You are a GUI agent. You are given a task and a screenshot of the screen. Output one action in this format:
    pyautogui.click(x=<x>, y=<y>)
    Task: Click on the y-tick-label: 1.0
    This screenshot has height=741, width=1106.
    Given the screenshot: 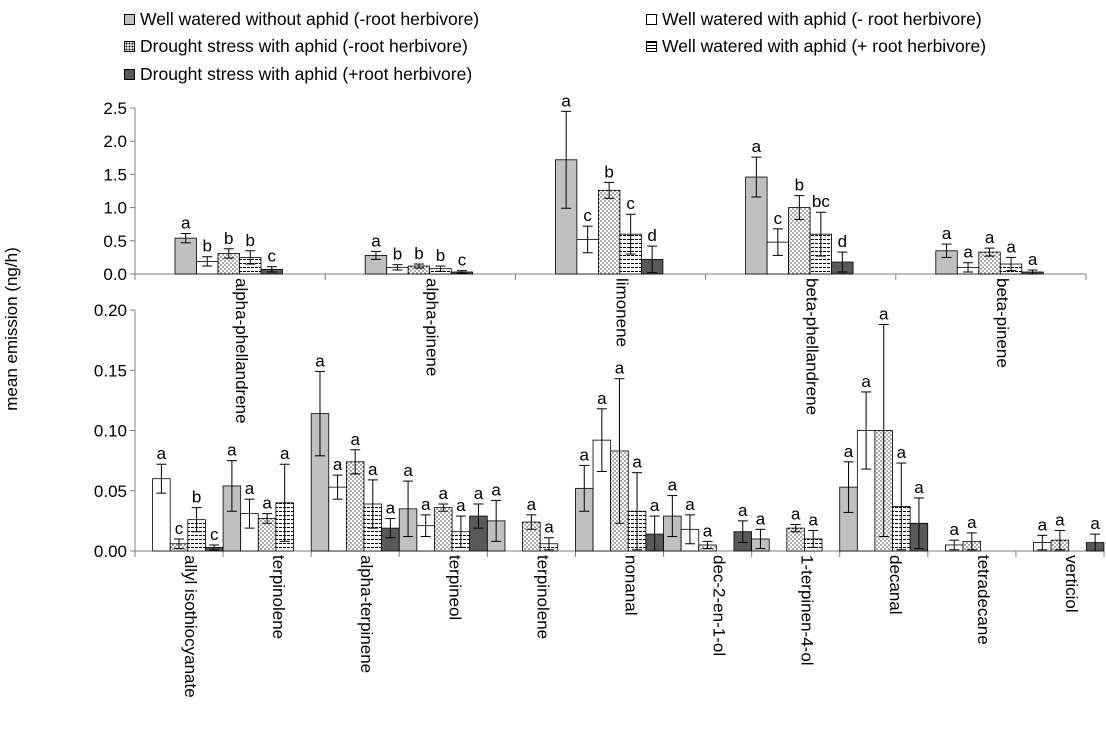 What is the action you would take?
    pyautogui.click(x=115, y=208)
    